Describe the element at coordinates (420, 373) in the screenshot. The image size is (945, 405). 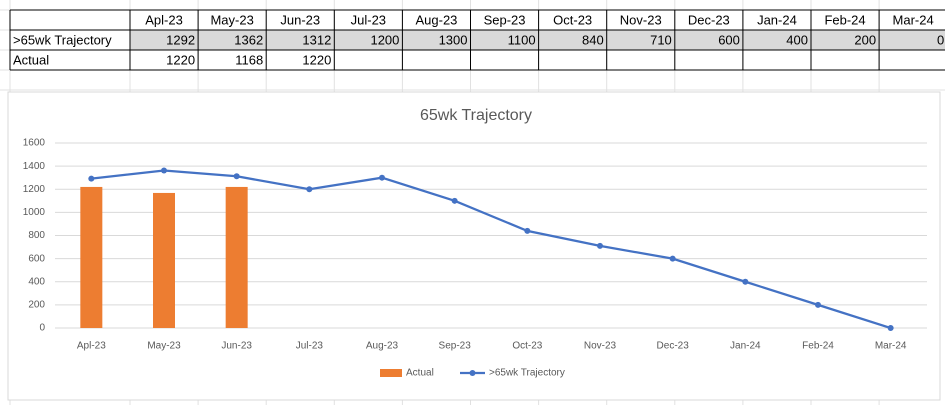
I see `legend-label: Actual` at that location.